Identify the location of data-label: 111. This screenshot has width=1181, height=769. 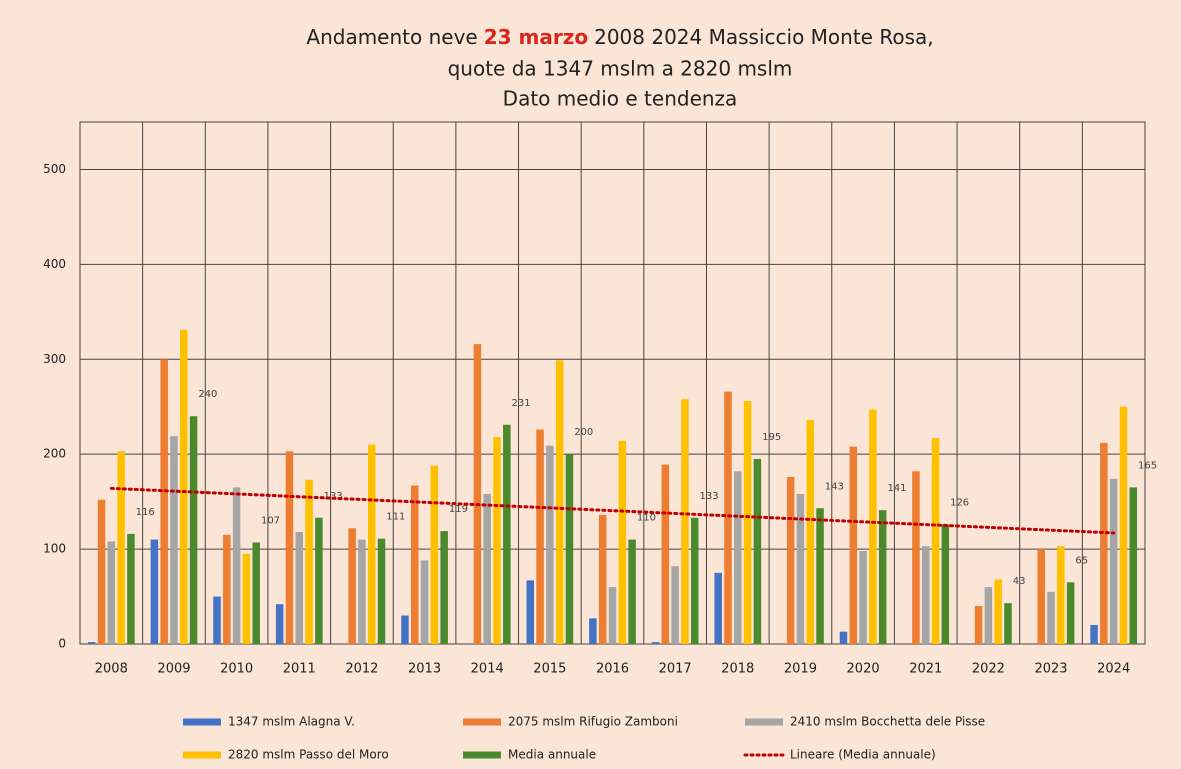
(395, 517).